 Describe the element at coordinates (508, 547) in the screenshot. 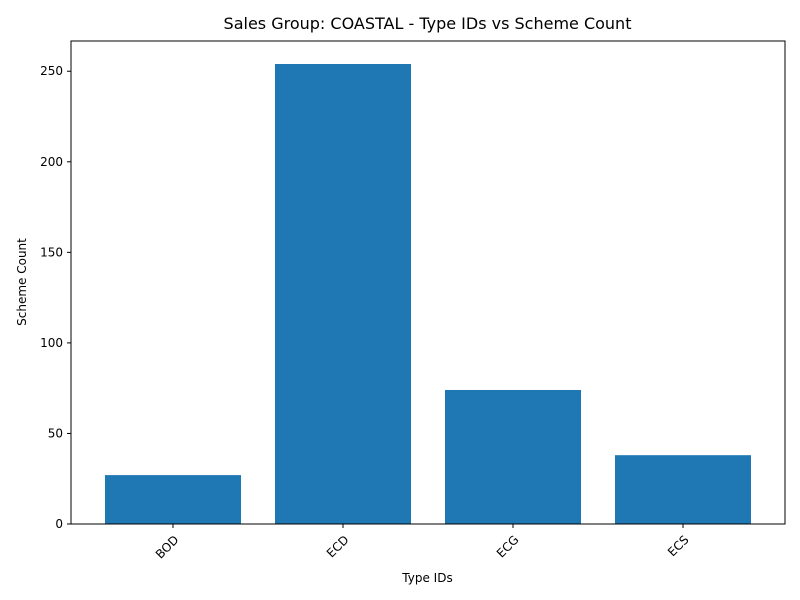

I see `x-tick-label-ecg: ECG` at that location.